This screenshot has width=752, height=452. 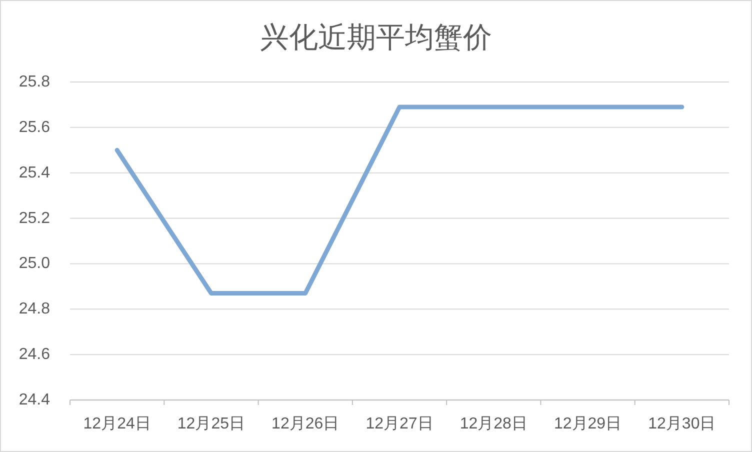 I want to click on y-tick-label: 25.0, so click(x=34, y=263).